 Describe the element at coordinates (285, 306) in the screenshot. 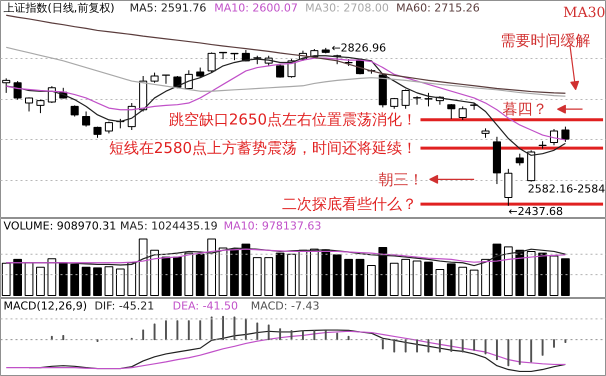

I see `series-label: MACD: -7.43` at that location.